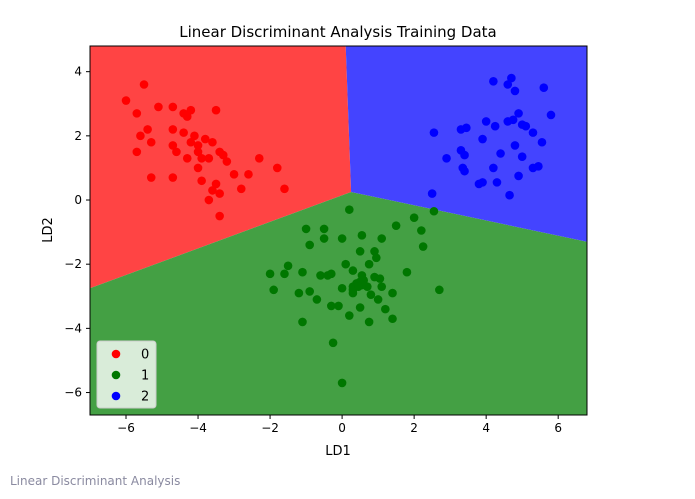 This screenshot has height=499, width=695. I want to click on y-axis-label: LD2, so click(48, 230).